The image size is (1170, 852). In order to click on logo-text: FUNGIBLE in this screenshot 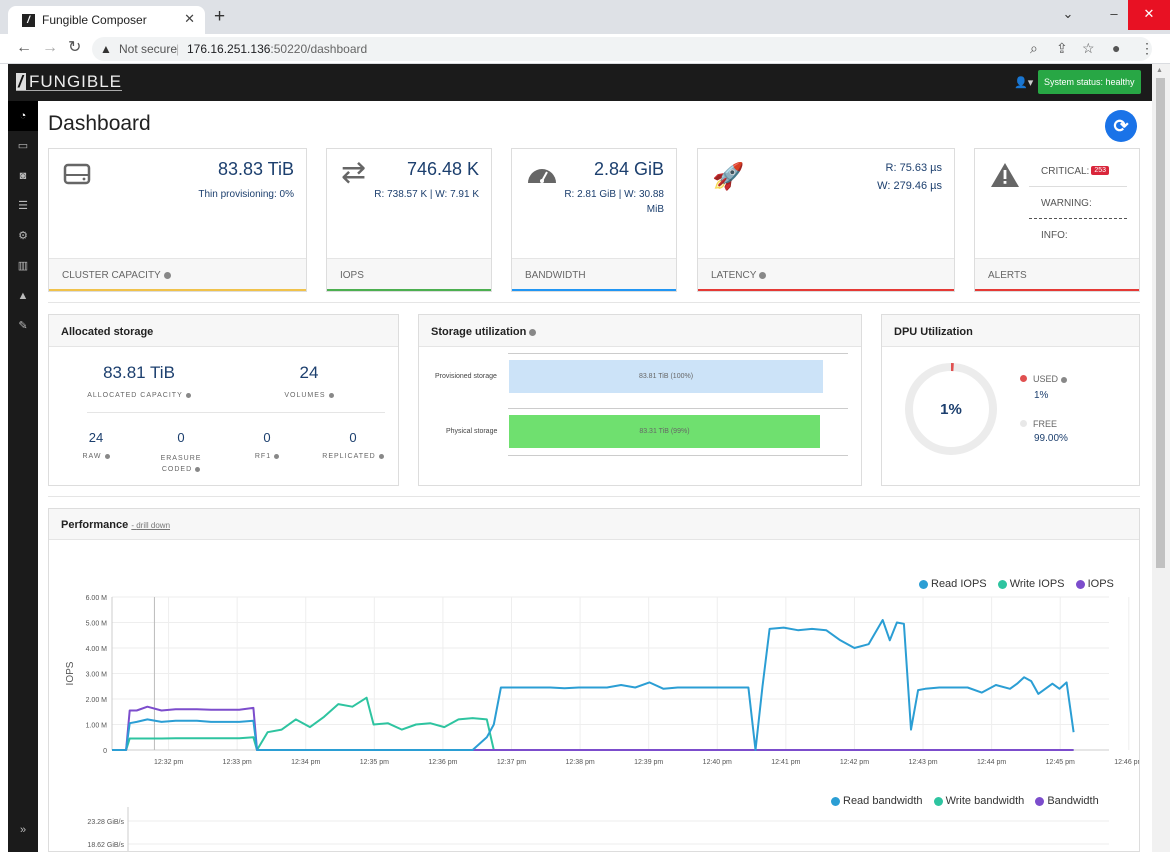, I will do `click(76, 81)`.